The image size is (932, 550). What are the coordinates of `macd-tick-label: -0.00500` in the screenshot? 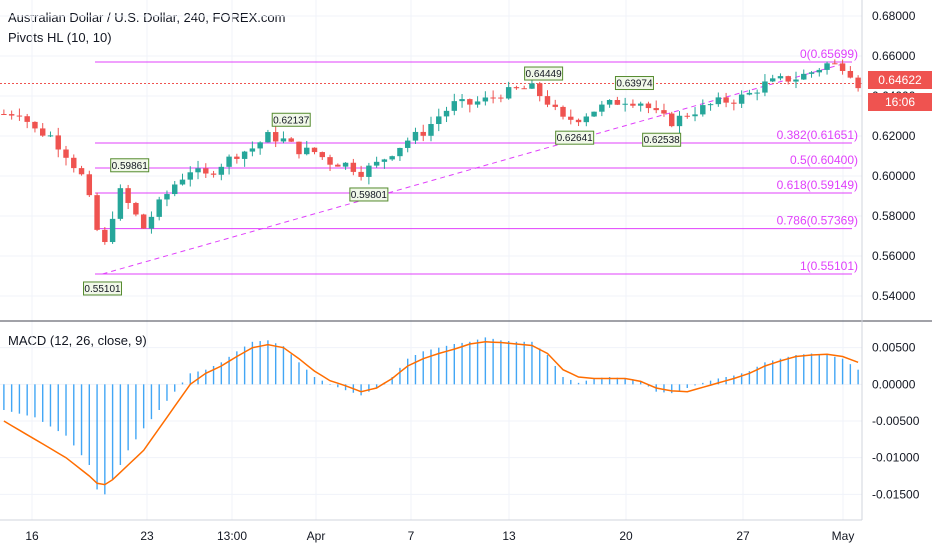 It's located at (896, 421).